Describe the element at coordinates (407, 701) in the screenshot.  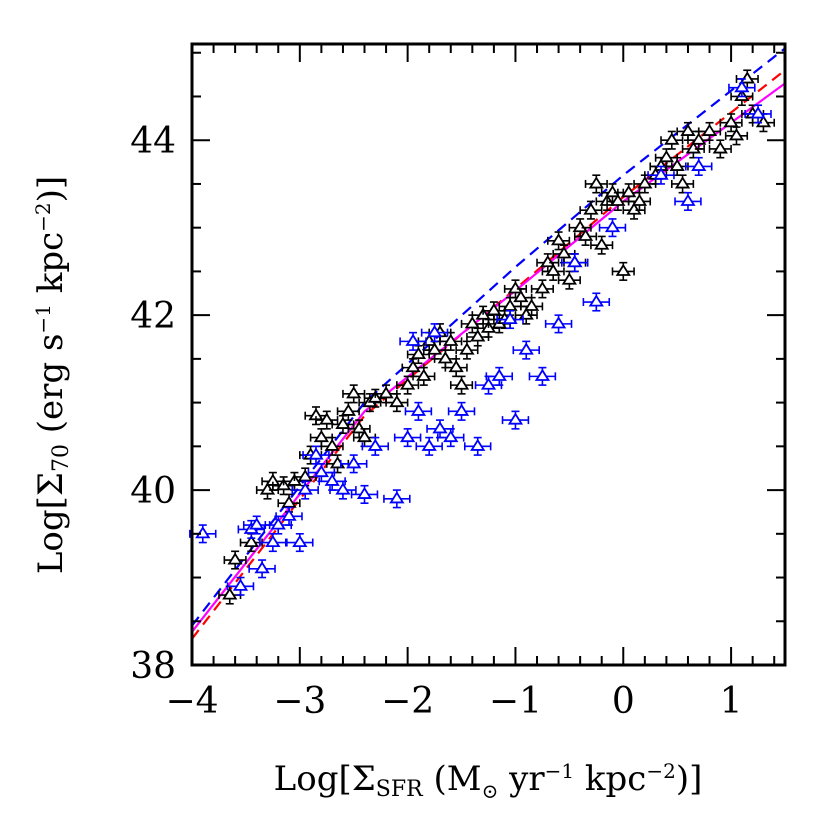
I see `x-tick-label: −2` at that location.